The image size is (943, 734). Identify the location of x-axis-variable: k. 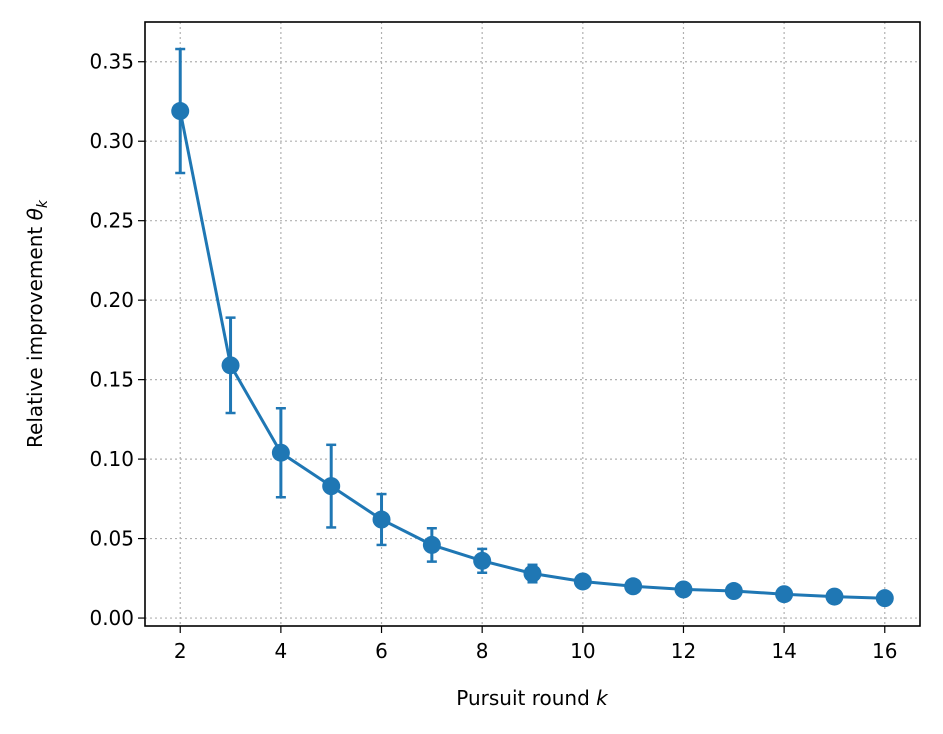
(602, 698).